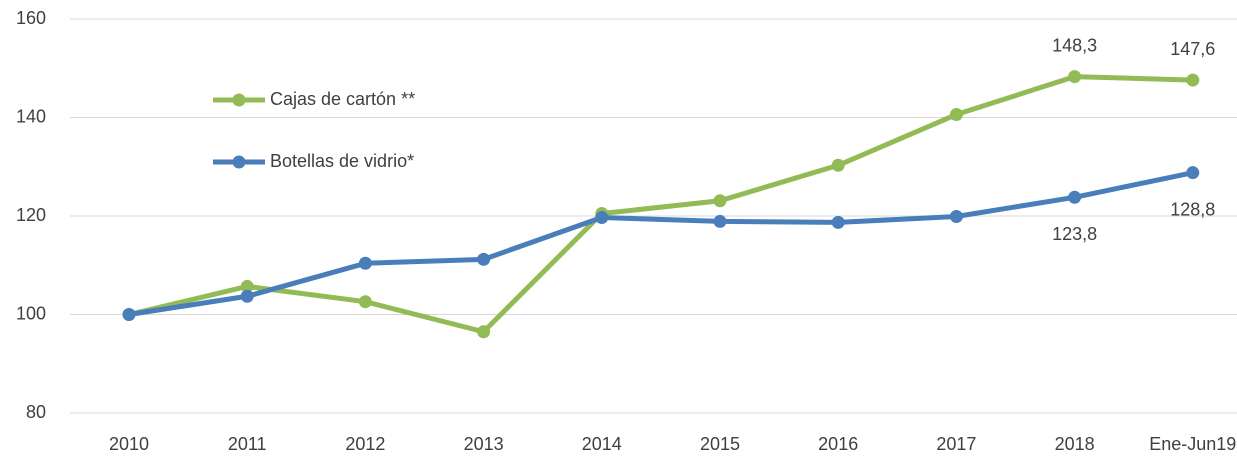 The image size is (1237, 456). I want to click on y-tick-label: 140, so click(31, 116).